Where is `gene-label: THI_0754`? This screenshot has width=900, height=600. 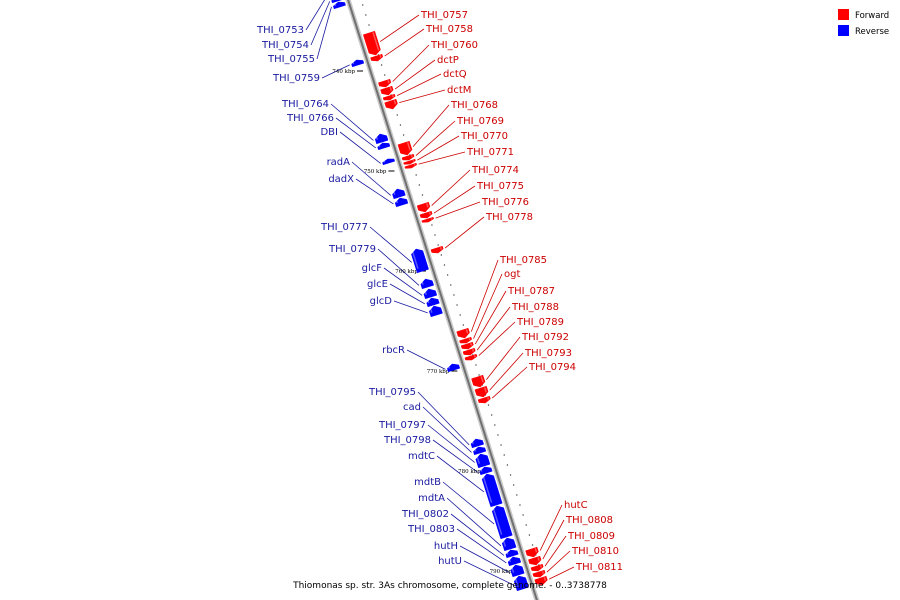 gene-label: THI_0754 is located at coordinates (285, 45).